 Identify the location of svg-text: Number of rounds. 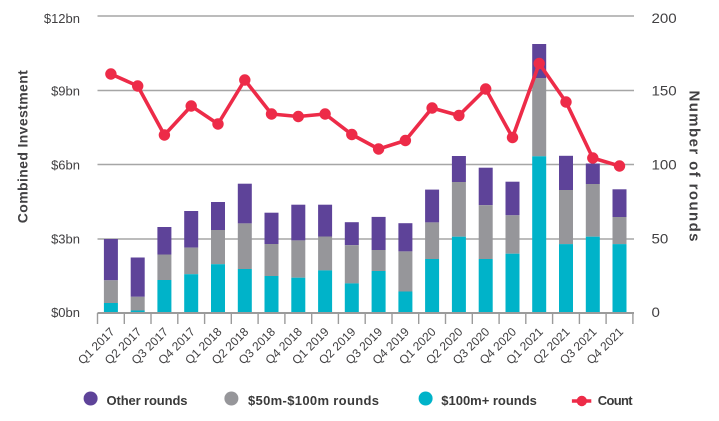
(694, 166).